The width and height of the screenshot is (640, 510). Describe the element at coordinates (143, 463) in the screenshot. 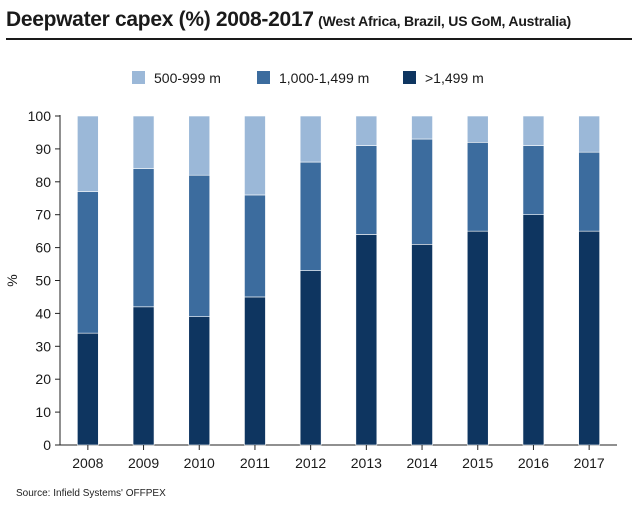

I see `x-tick-label: 2009` at that location.